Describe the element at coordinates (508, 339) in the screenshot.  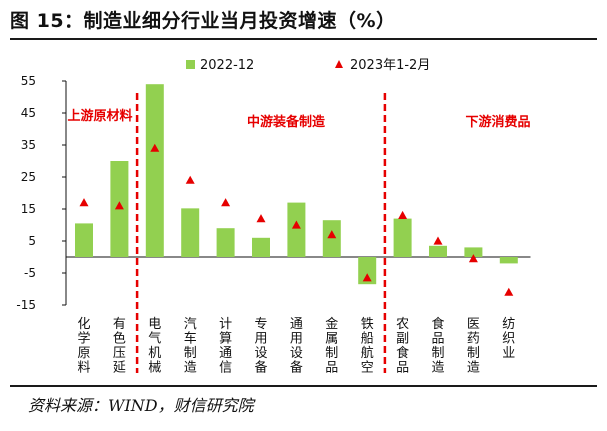
I see `x-category-label: 纺织业` at that location.